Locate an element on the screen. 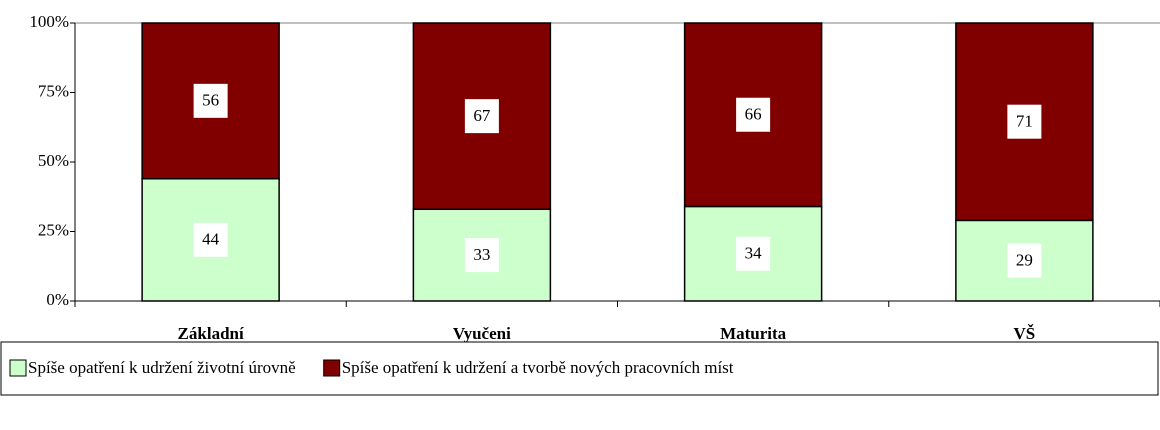 The height and width of the screenshot is (430, 1160). data-label: 56 is located at coordinates (210, 100).